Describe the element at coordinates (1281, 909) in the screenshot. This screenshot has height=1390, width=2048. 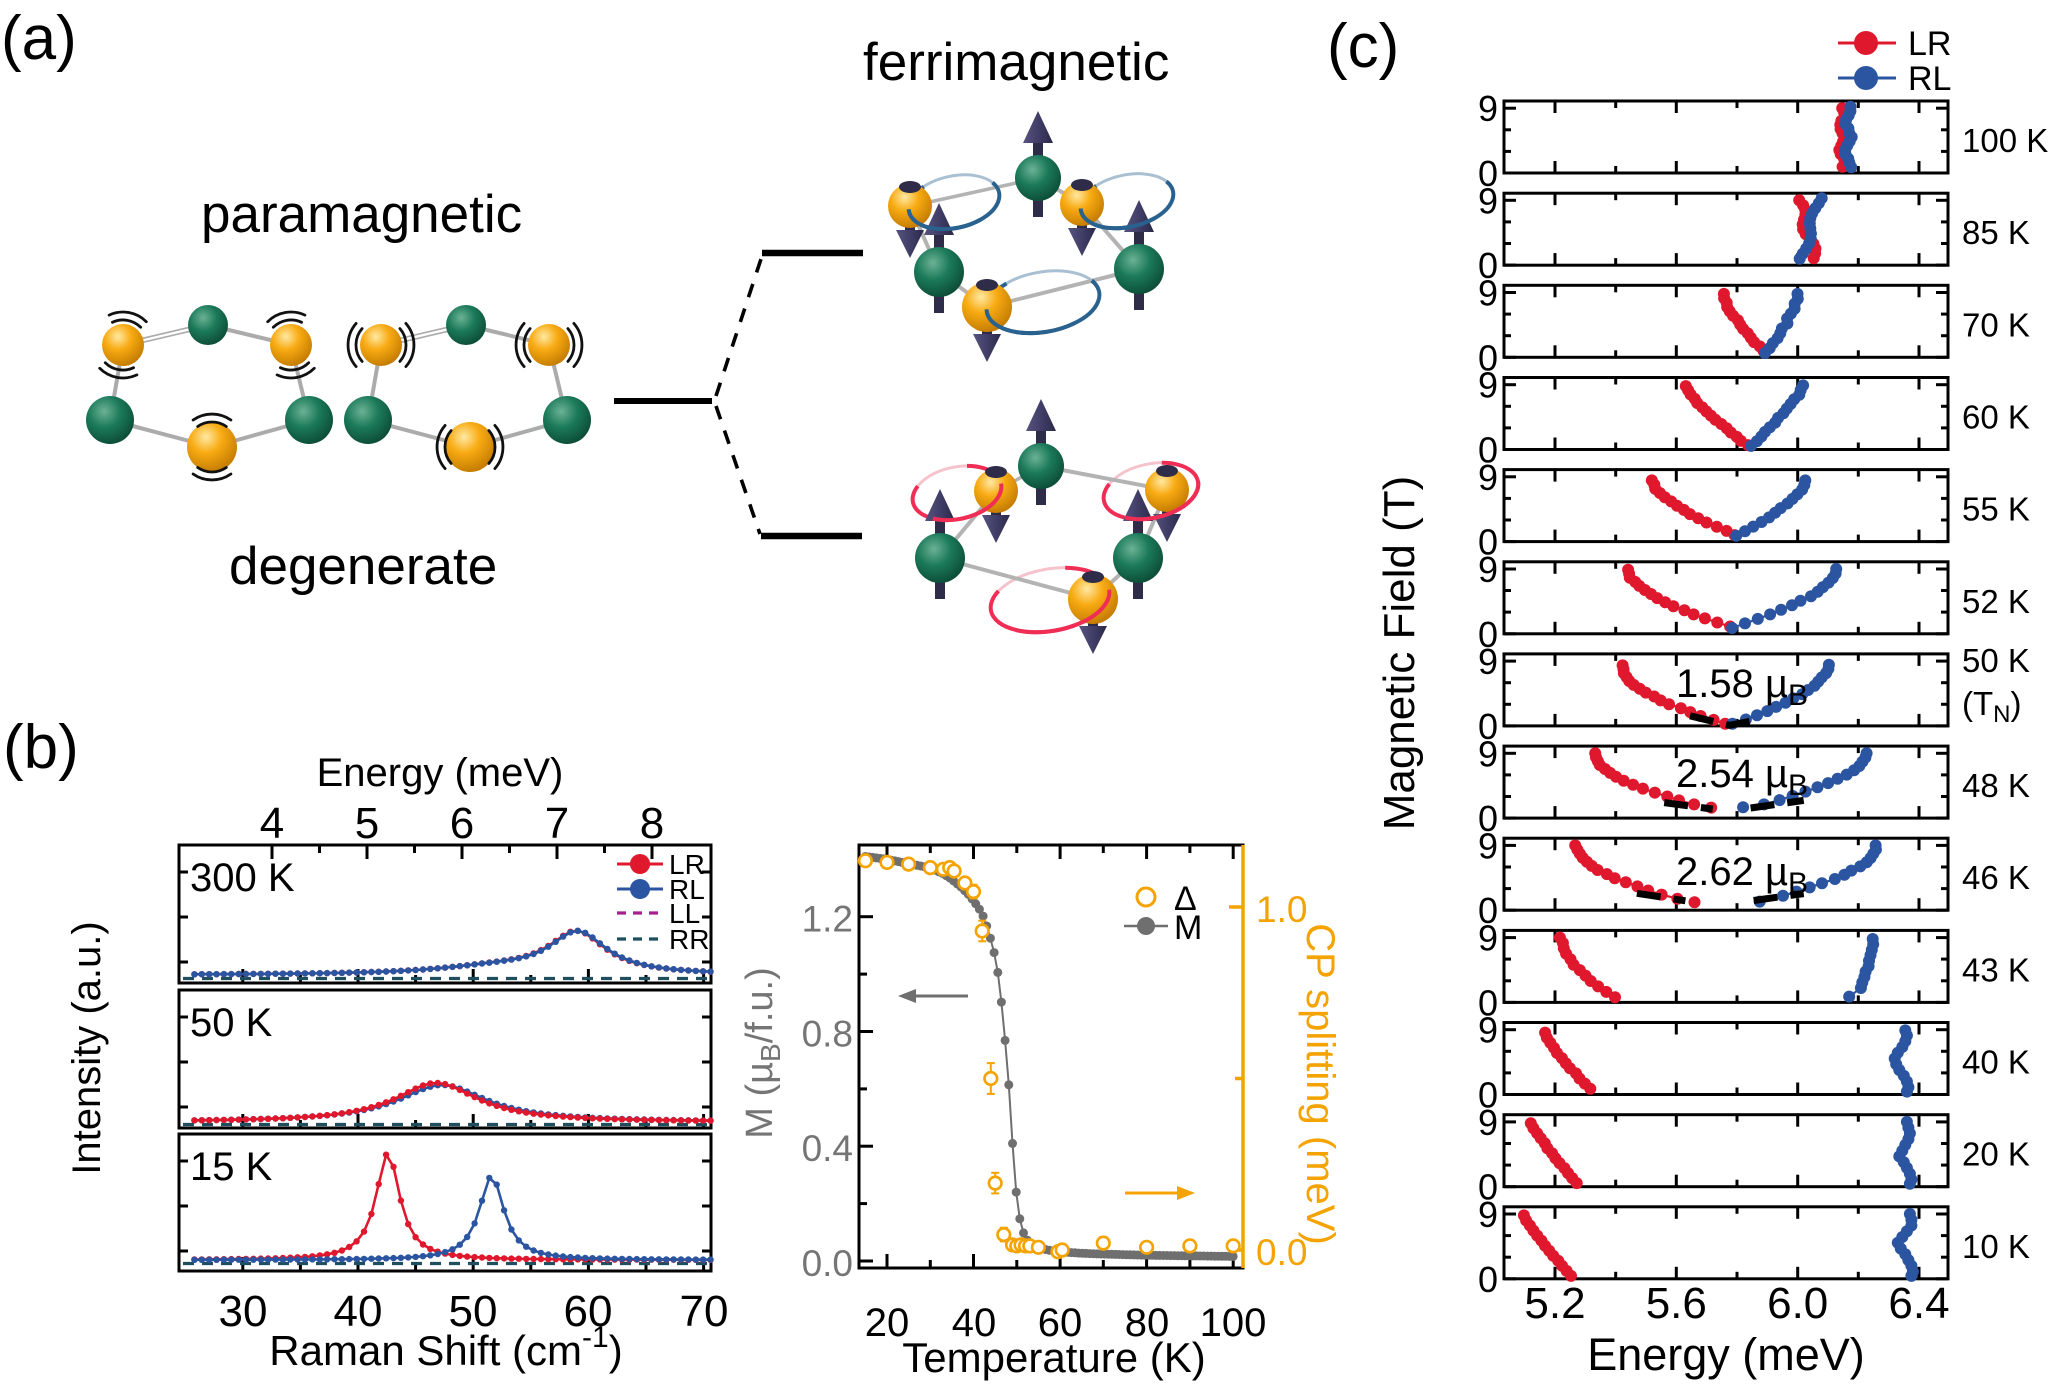
I see `svg-text: 1.0` at that location.